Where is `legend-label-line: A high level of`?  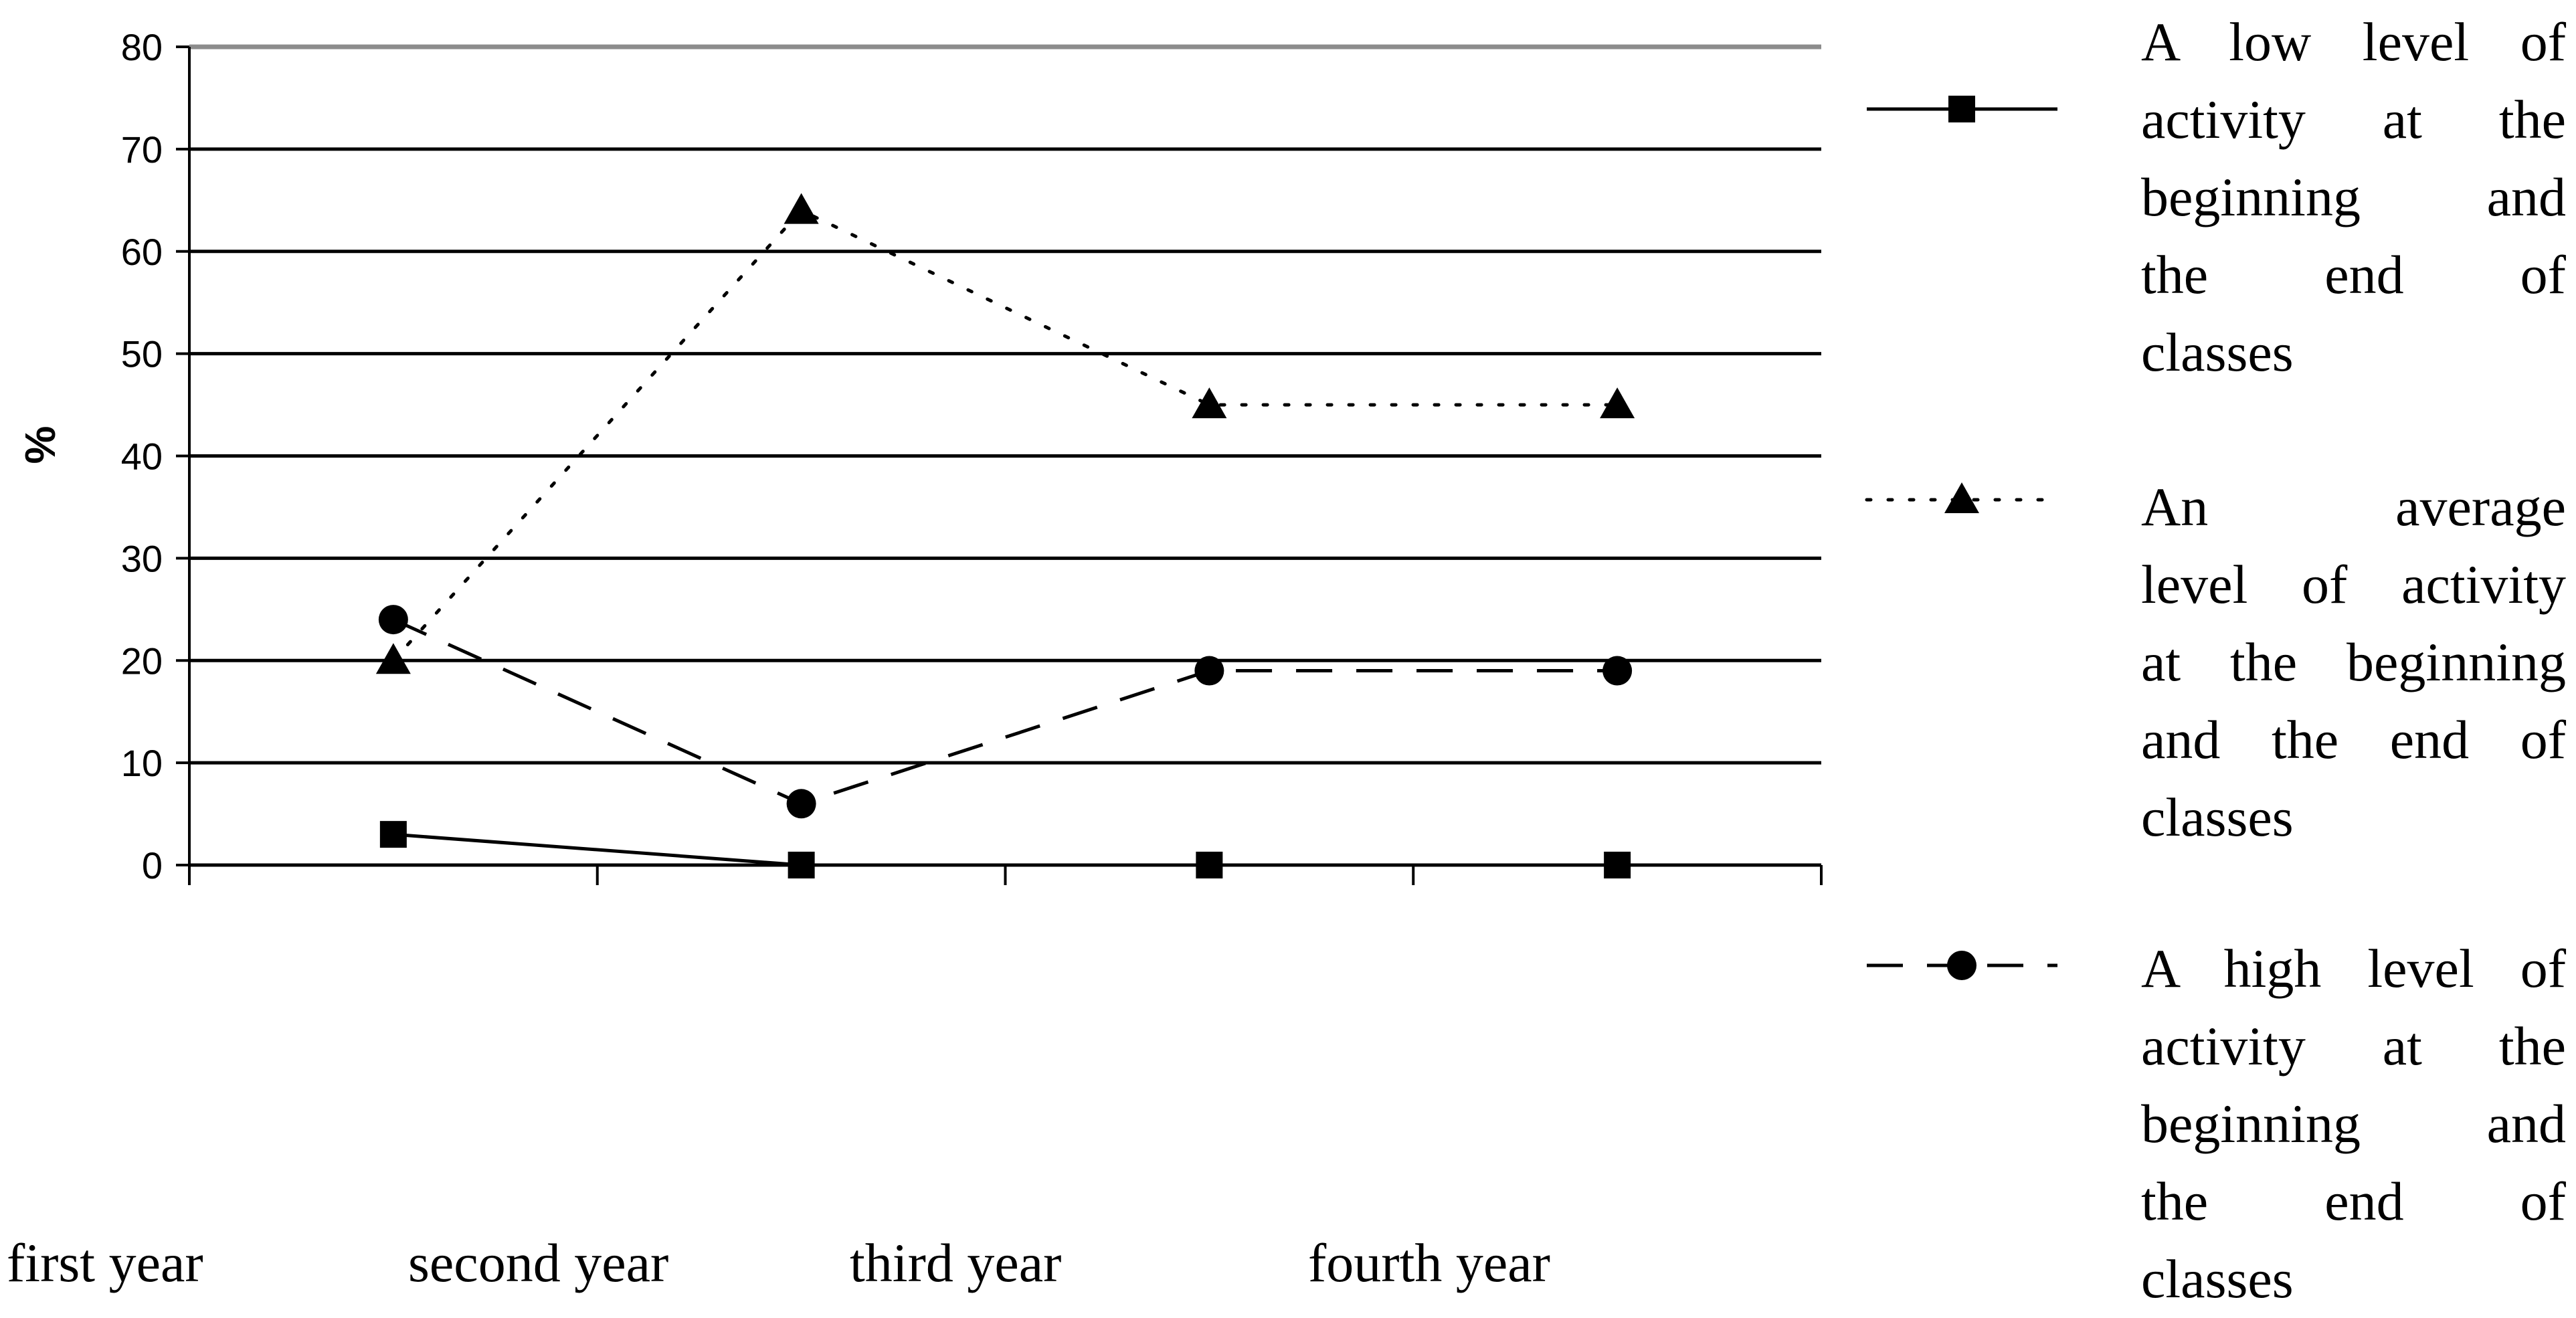 legend-label-line: A high level of is located at coordinates (2353, 968).